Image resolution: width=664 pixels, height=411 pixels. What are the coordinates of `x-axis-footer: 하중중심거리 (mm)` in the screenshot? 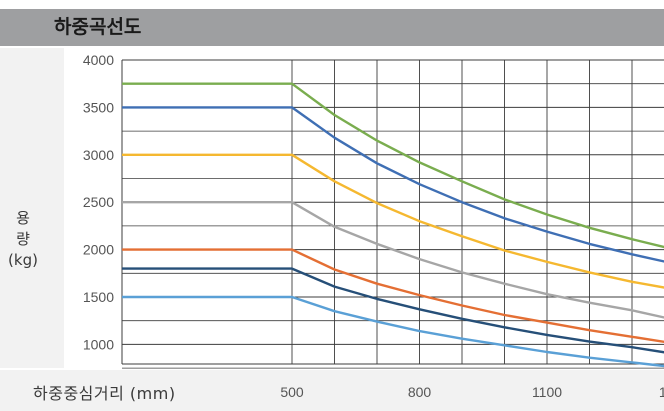 It's located at (332, 390).